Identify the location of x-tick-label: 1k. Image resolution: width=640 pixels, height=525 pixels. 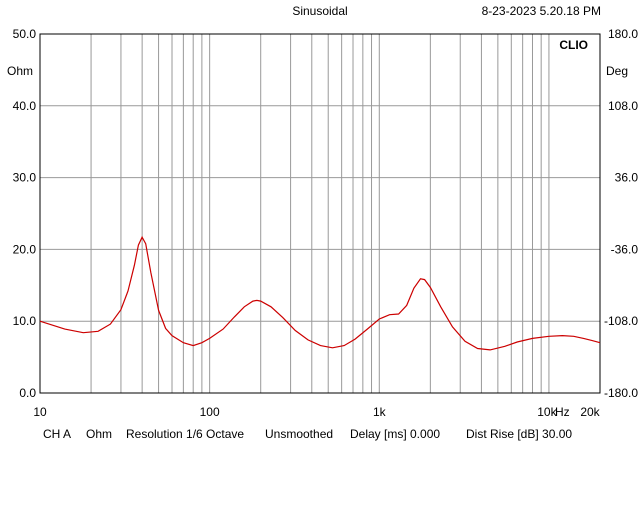
(380, 412).